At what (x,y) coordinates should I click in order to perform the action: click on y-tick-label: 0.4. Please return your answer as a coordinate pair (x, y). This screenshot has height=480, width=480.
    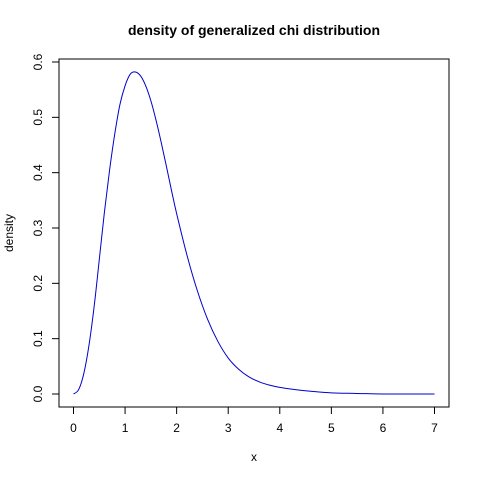
    Looking at the image, I should click on (38, 172).